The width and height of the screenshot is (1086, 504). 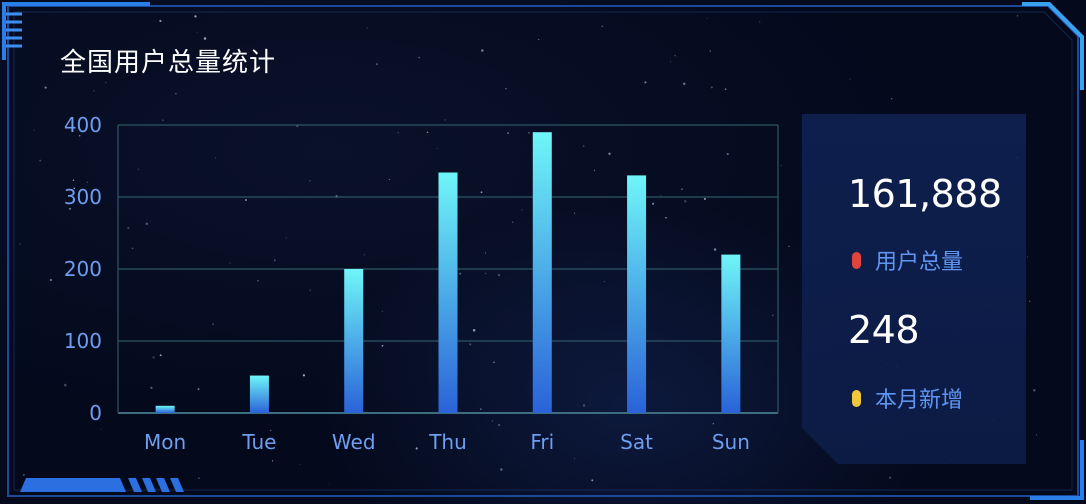 I want to click on corner-accent-top-right, so click(x=1053, y=46).